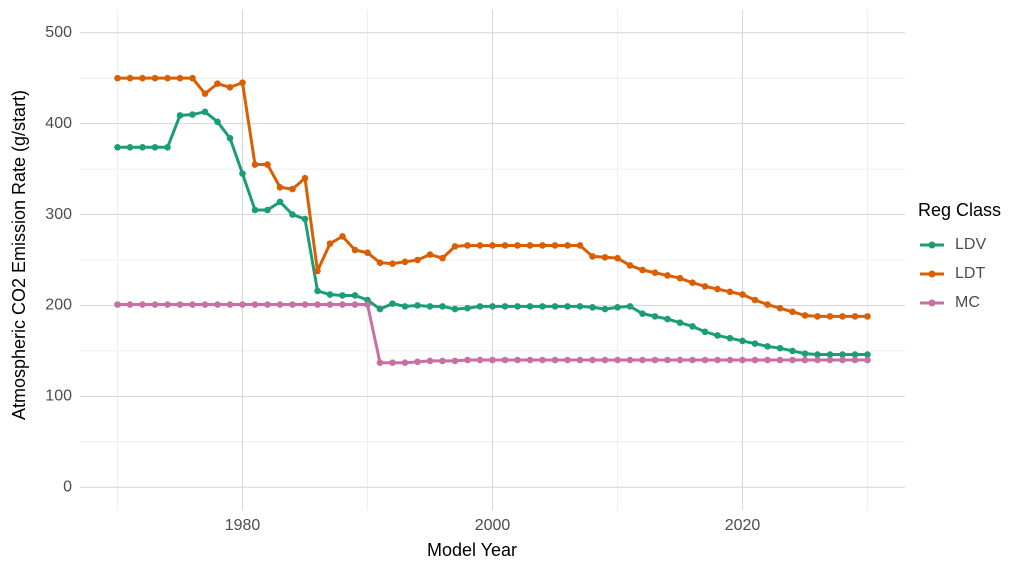 The image size is (1034, 570). What do you see at coordinates (970, 244) in the screenshot?
I see `legend-label: LDV` at bounding box center [970, 244].